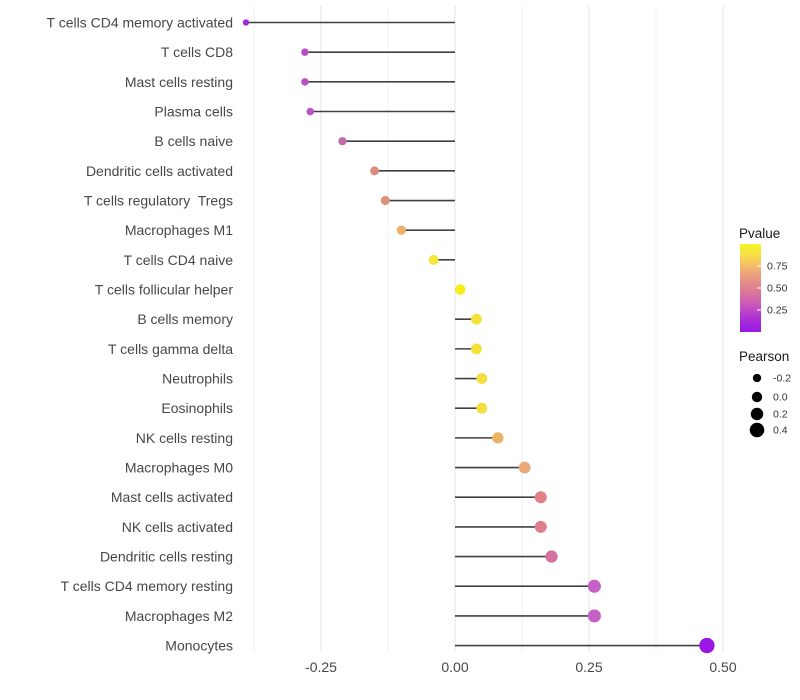 This screenshot has height=700, width=800. I want to click on x-tick-label: -0.25, so click(321, 667).